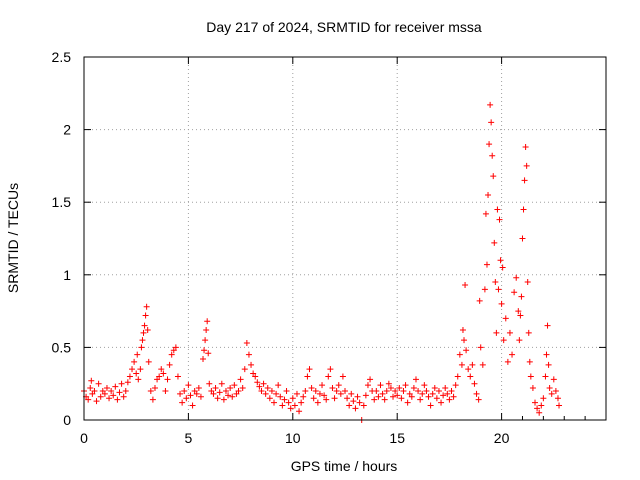 Image resolution: width=640 pixels, height=480 pixels. Describe the element at coordinates (293, 438) in the screenshot. I see `x-tick-label: 10` at that location.